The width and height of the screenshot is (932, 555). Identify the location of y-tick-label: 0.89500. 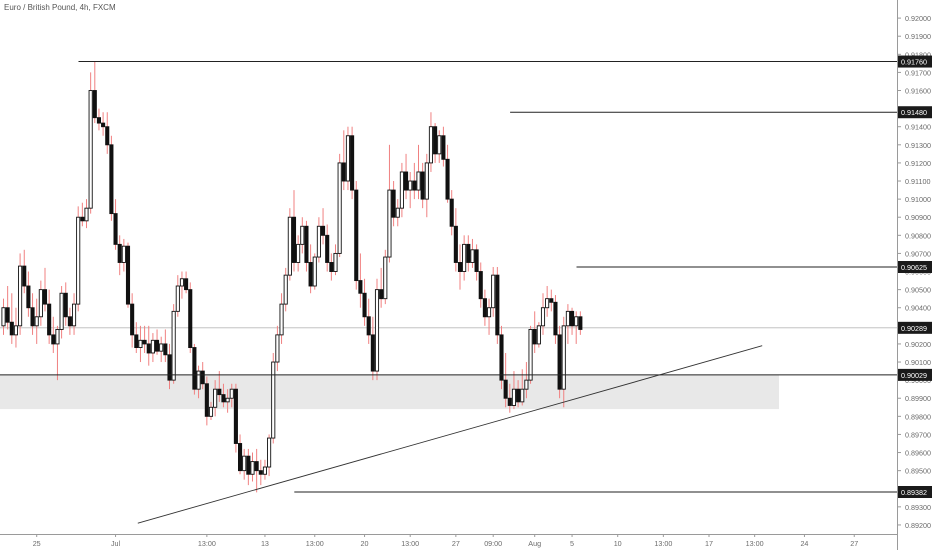
(918, 471).